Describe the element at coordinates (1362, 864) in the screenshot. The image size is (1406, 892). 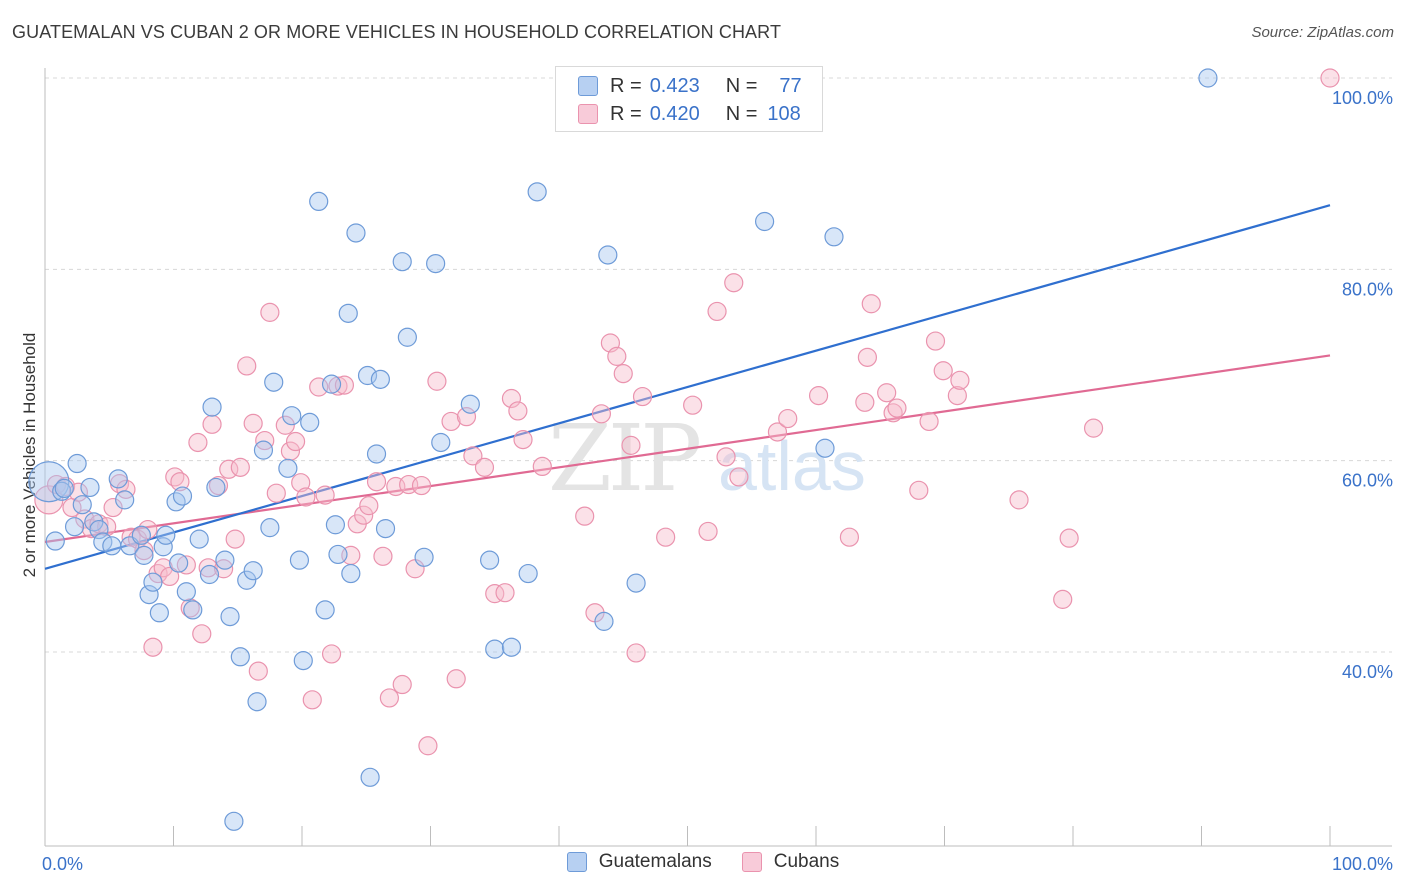
I see `x-tick-label: 100.0%` at that location.